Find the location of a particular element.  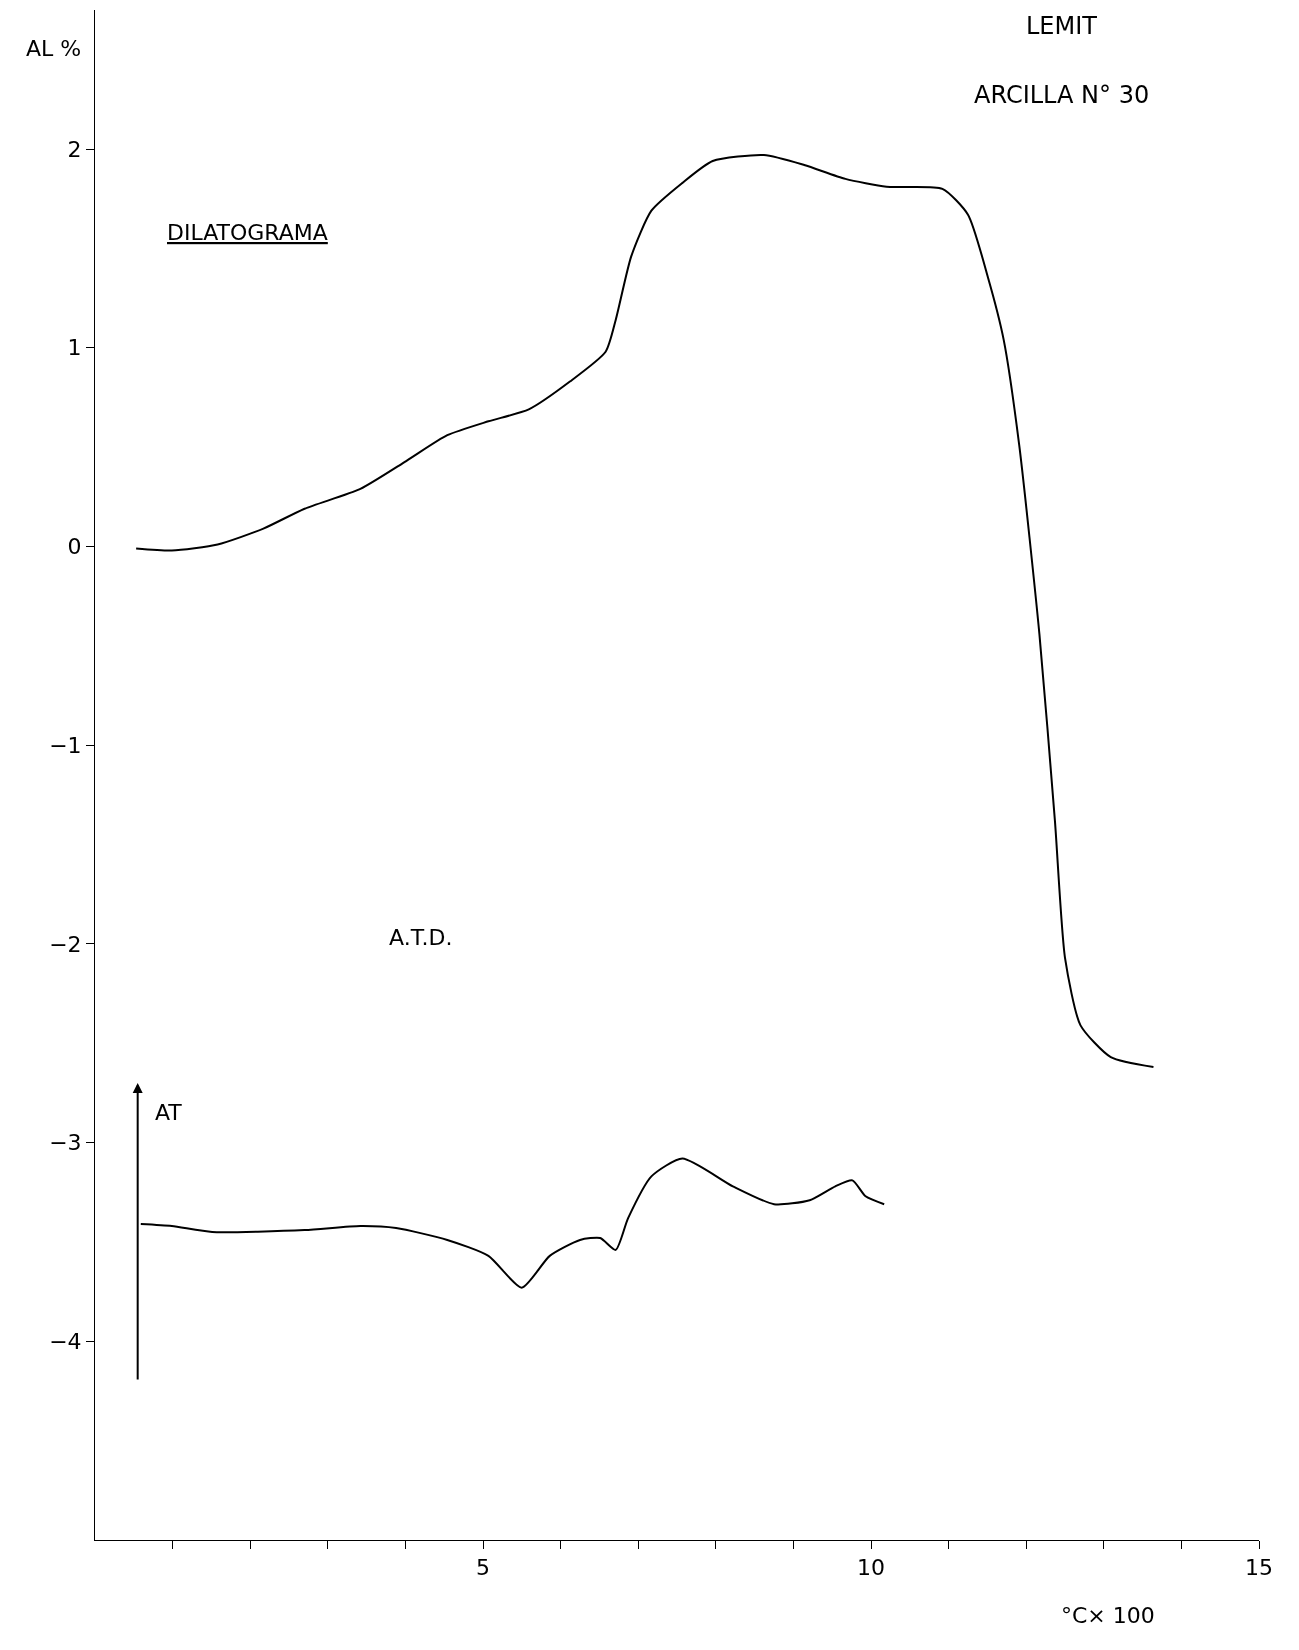

y-tick-label: 2 is located at coordinates (74, 149).